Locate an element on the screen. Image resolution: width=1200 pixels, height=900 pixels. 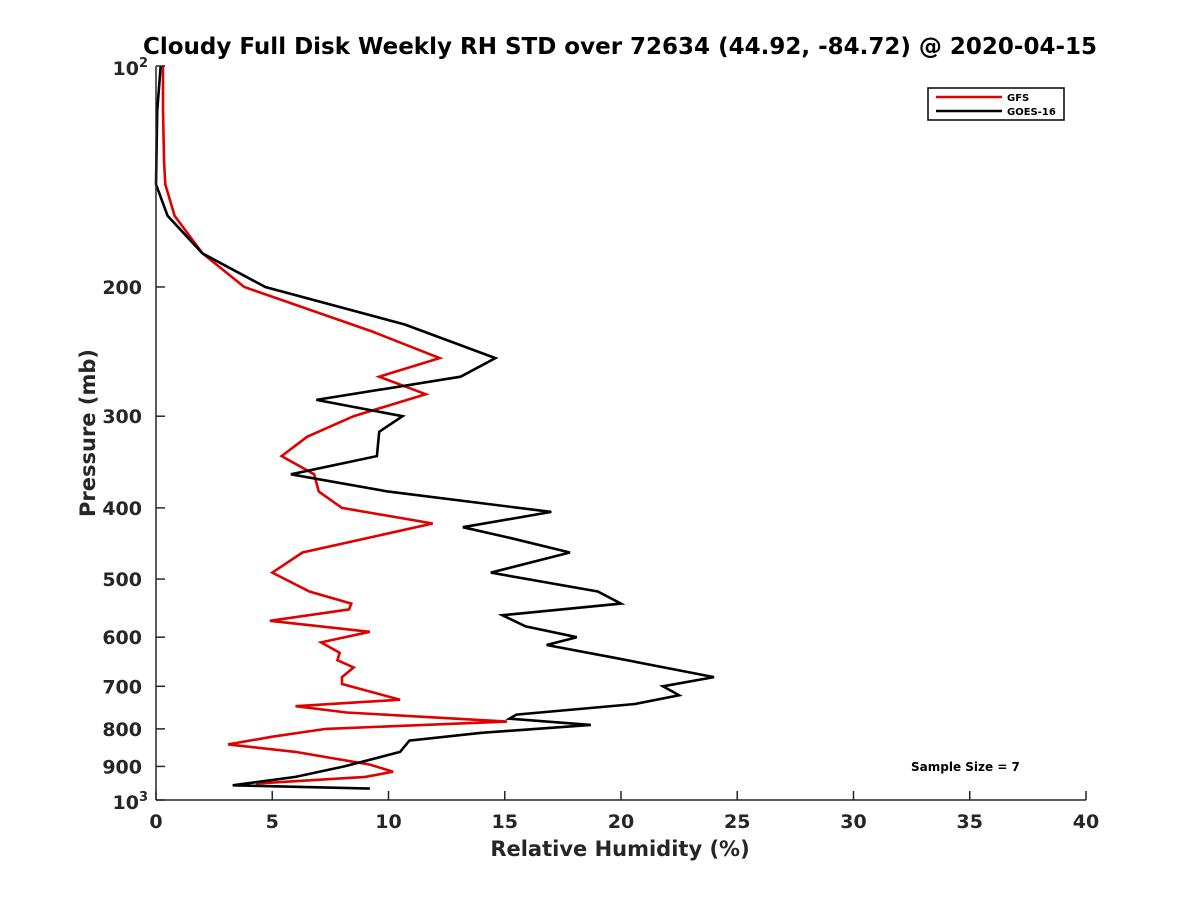
x-tick-label: 35 is located at coordinates (970, 822).